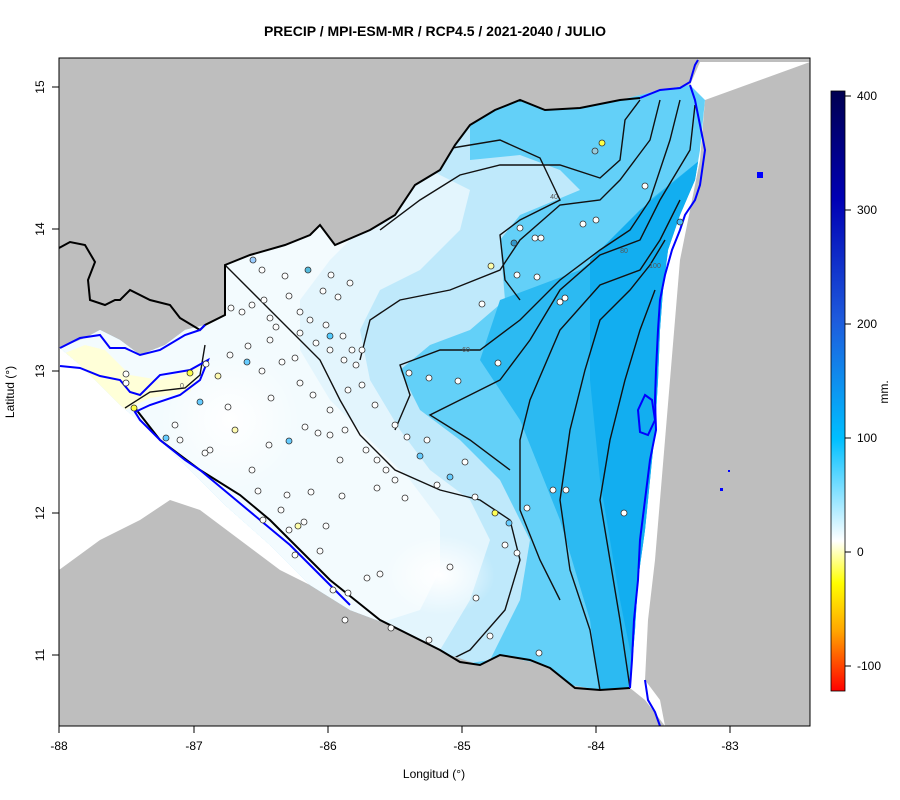  I want to click on y-tick-label: 15, so click(40, 87).